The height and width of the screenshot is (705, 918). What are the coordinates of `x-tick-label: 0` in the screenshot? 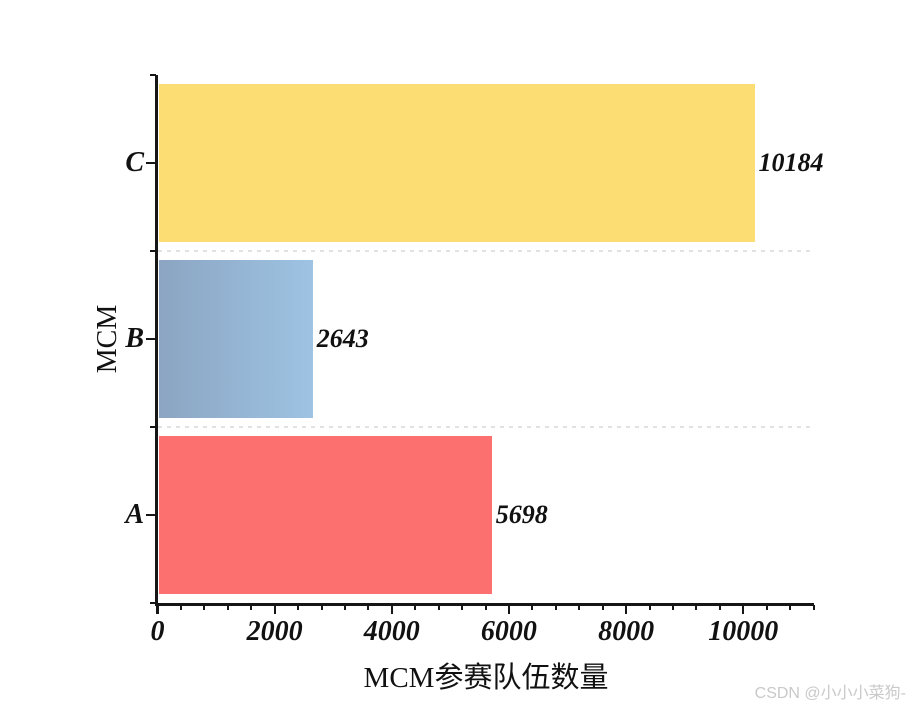 It's located at (157, 631).